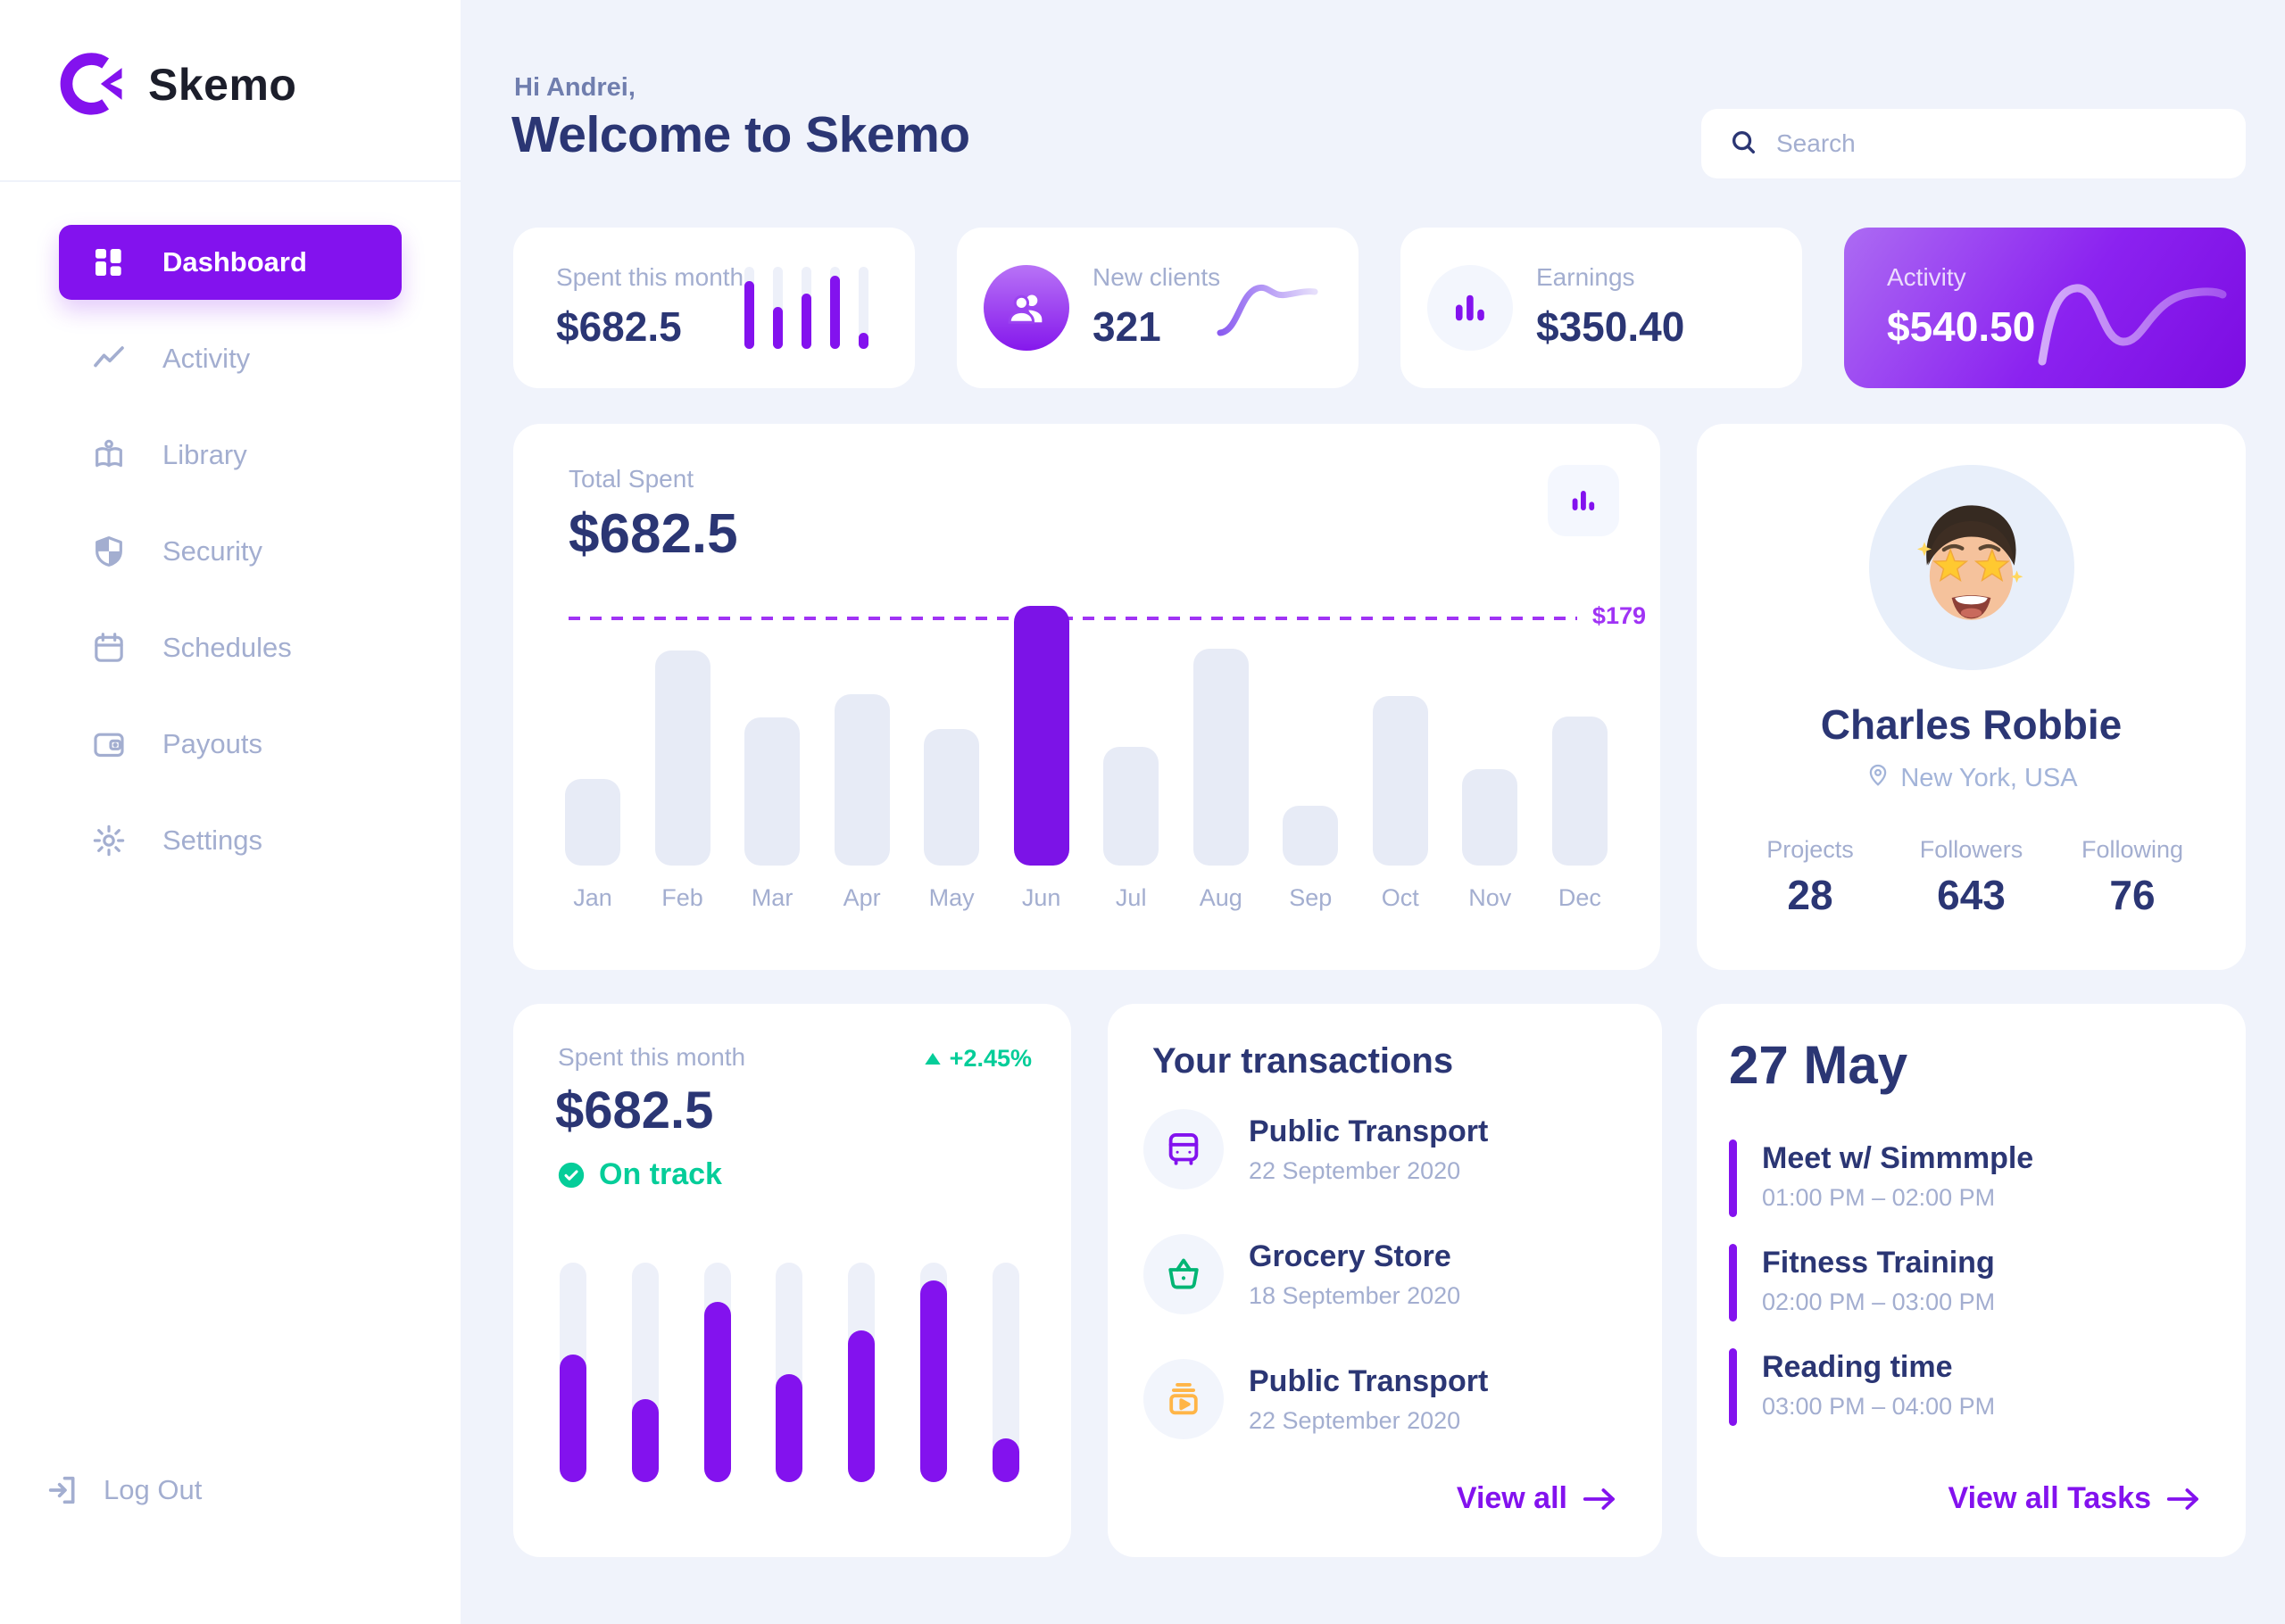  Describe the element at coordinates (1470, 308) in the screenshot. I see `bars-icon` at that location.